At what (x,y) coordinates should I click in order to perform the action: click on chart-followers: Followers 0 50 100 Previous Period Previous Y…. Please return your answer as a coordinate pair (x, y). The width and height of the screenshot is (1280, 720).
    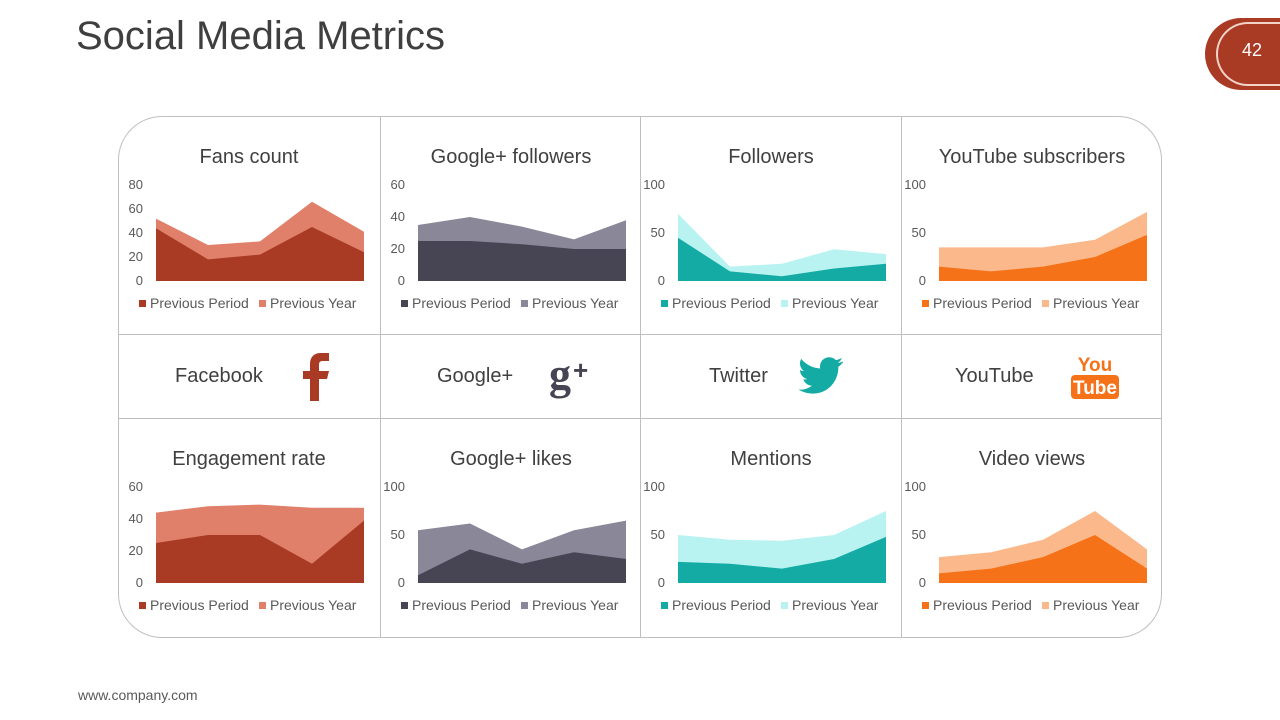
    Looking at the image, I should click on (771, 225).